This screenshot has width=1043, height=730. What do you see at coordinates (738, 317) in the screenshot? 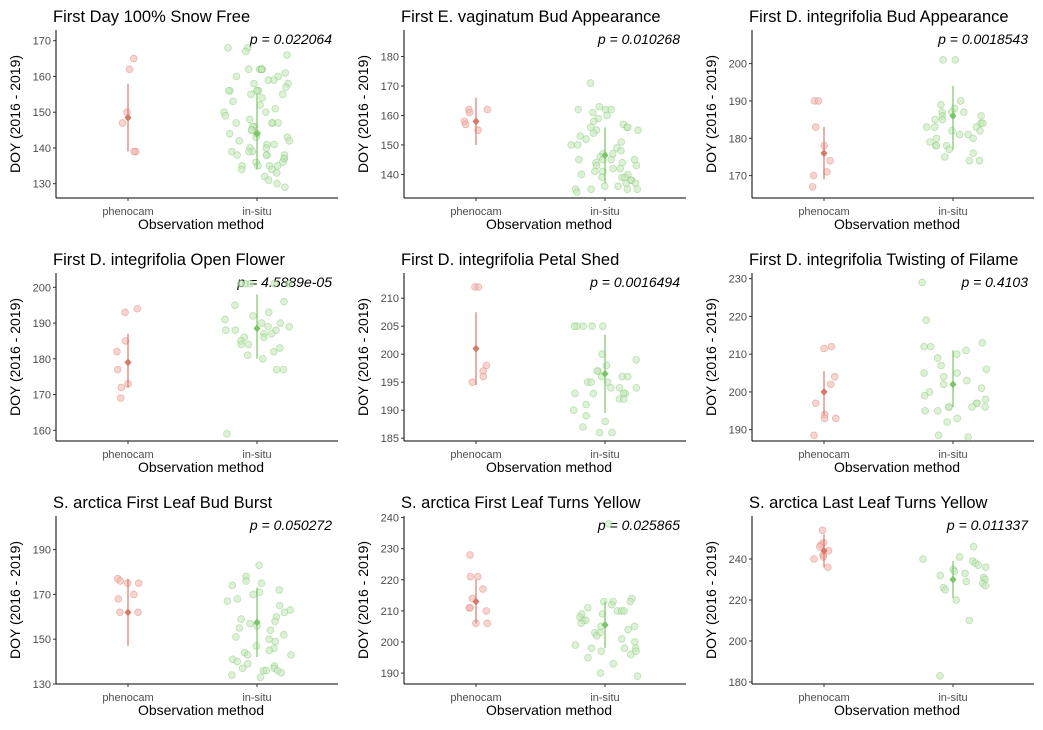
I see `y-tick-label: 220` at bounding box center [738, 317].